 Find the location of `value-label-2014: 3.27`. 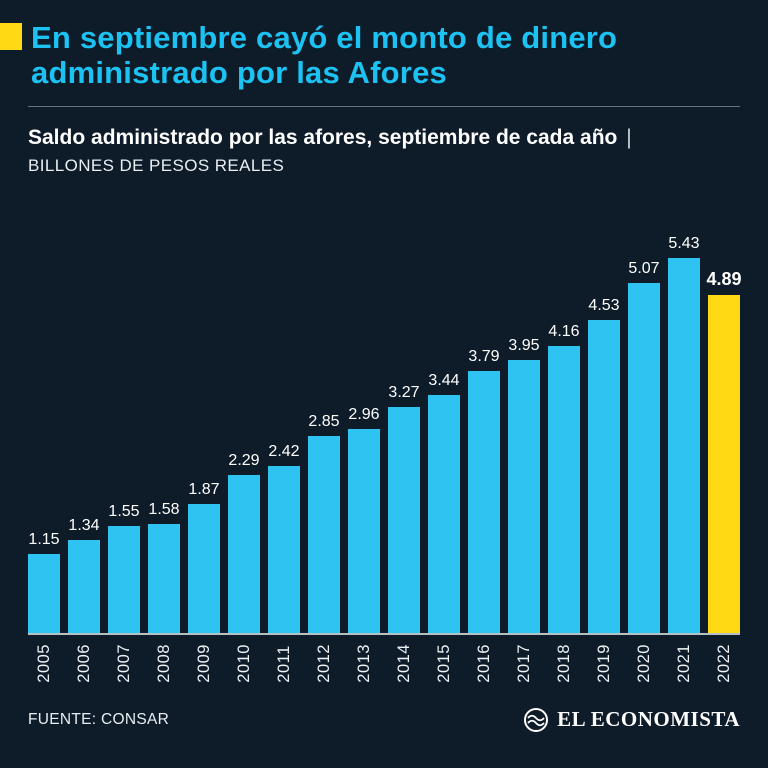

value-label-2014: 3.27 is located at coordinates (404, 393).